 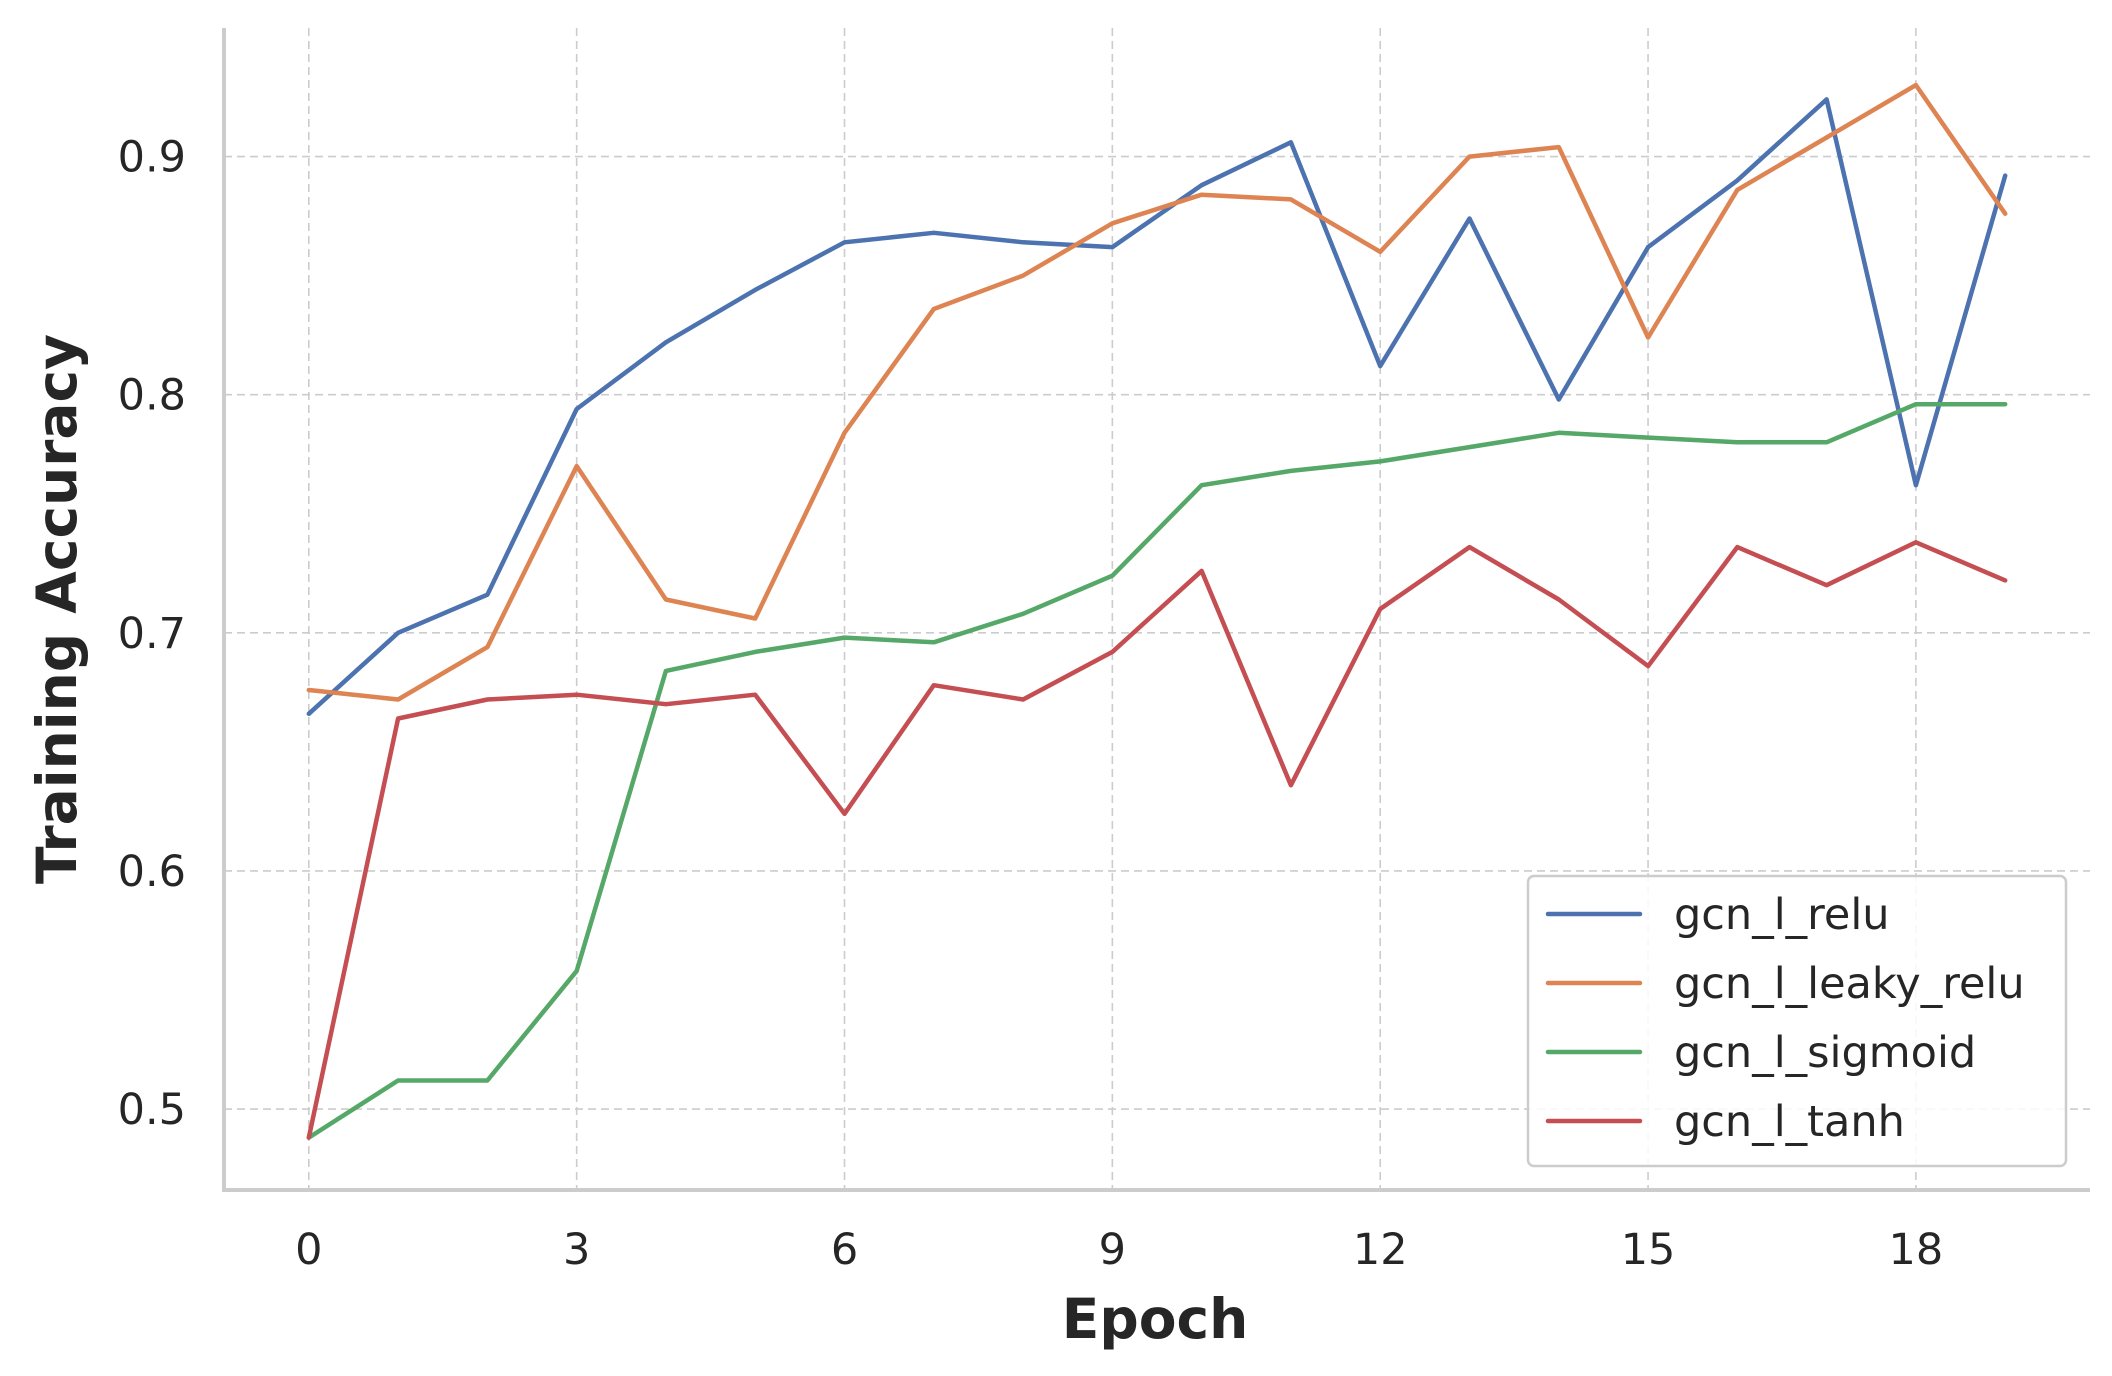 I want to click on y-axis-title: Training Accuracy, so click(x=57, y=609).